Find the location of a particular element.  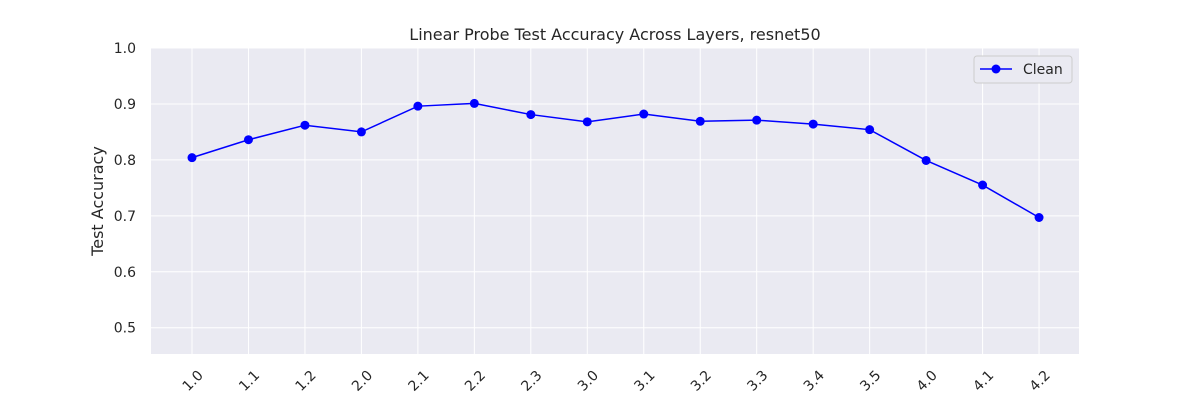

y-tick-labels: 0.5 0.6 0.7 0.8 0.9 1.0 is located at coordinates (125, 189).